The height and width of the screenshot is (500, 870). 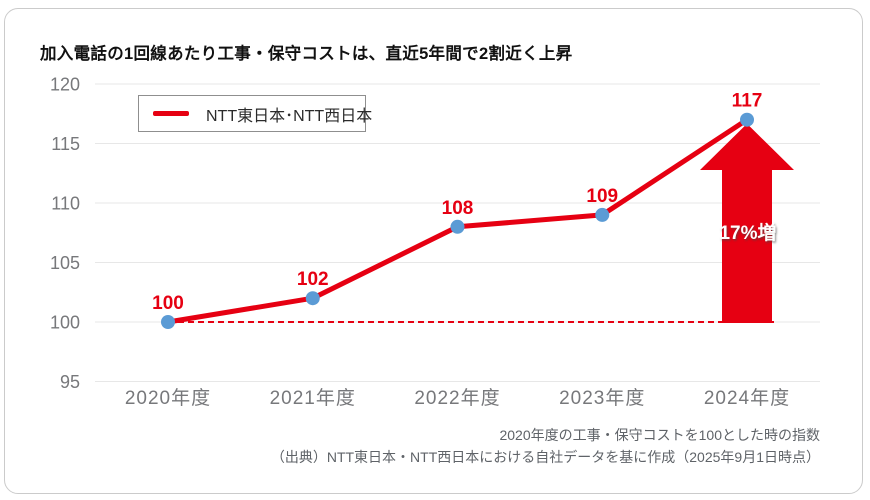 I want to click on y-axis-tick-label: 115, so click(x=65, y=144).